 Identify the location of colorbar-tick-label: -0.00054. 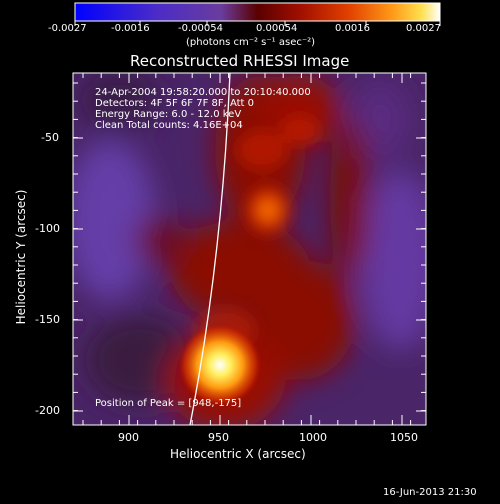
(200, 28).